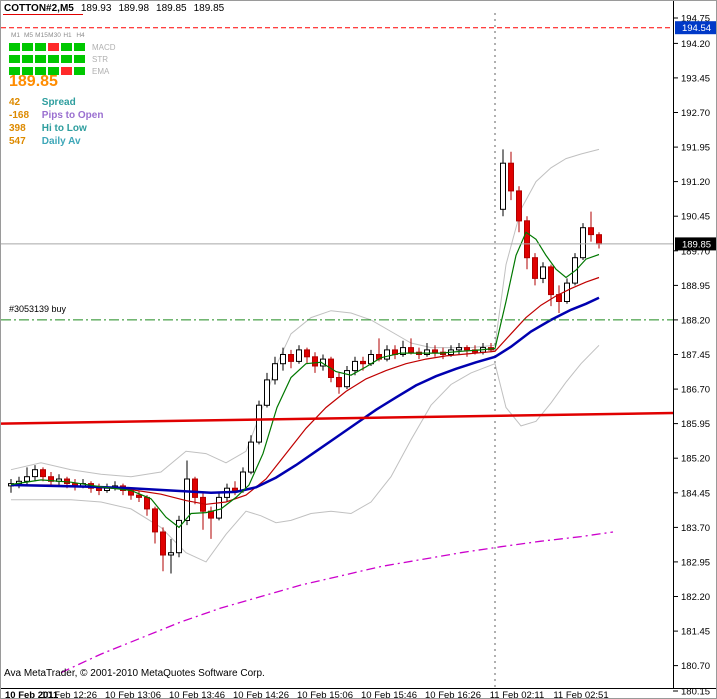 This screenshot has width=717, height=699. Describe the element at coordinates (58, 102) in the screenshot. I see `spread-label: Spread` at that location.